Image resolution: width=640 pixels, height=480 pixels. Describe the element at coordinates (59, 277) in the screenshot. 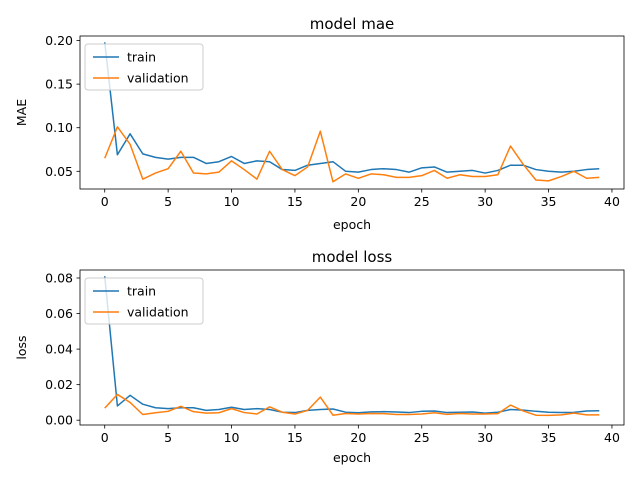

I see `y-tick-label: 0.08` at that location.